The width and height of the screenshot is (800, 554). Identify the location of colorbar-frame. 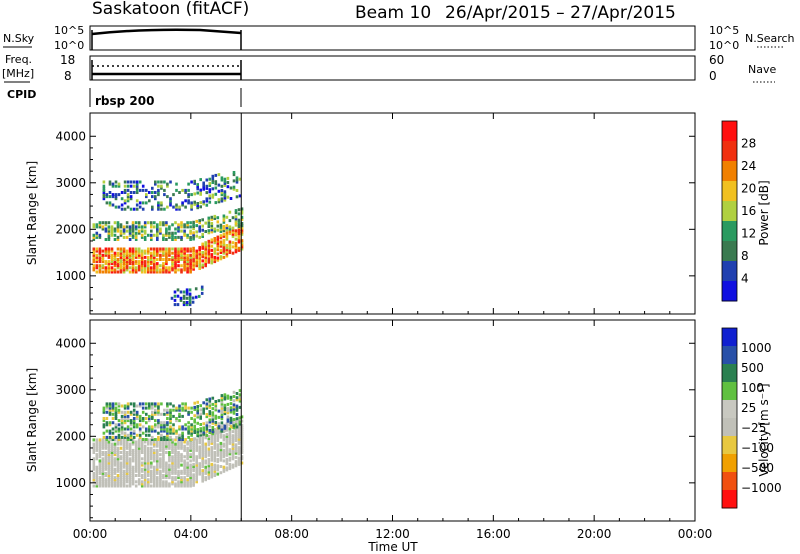
(729, 418).